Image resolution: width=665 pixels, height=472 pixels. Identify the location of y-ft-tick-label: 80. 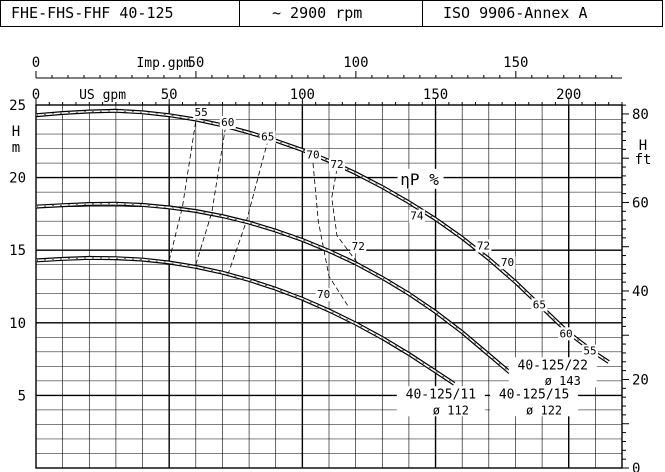
(640, 115).